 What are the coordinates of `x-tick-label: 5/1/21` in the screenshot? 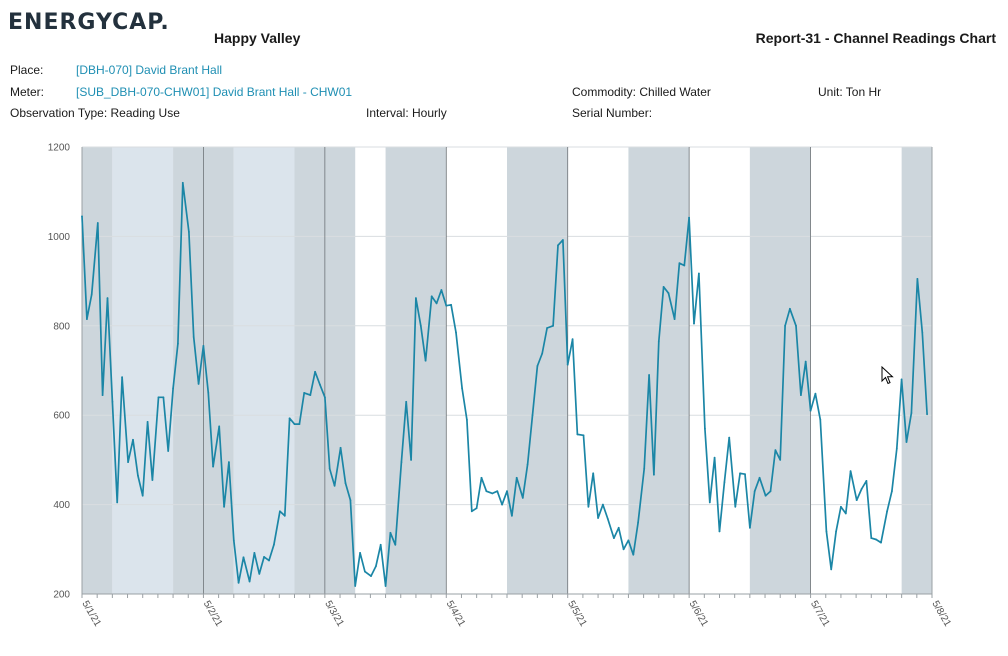 It's located at (91, 614).